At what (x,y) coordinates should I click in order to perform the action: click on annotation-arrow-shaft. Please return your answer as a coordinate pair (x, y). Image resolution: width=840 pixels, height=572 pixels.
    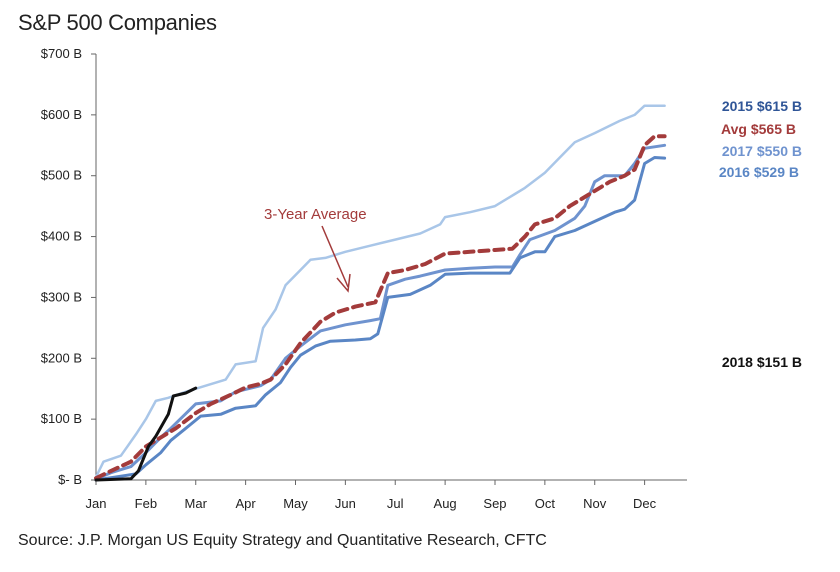
    Looking at the image, I should click on (335, 256).